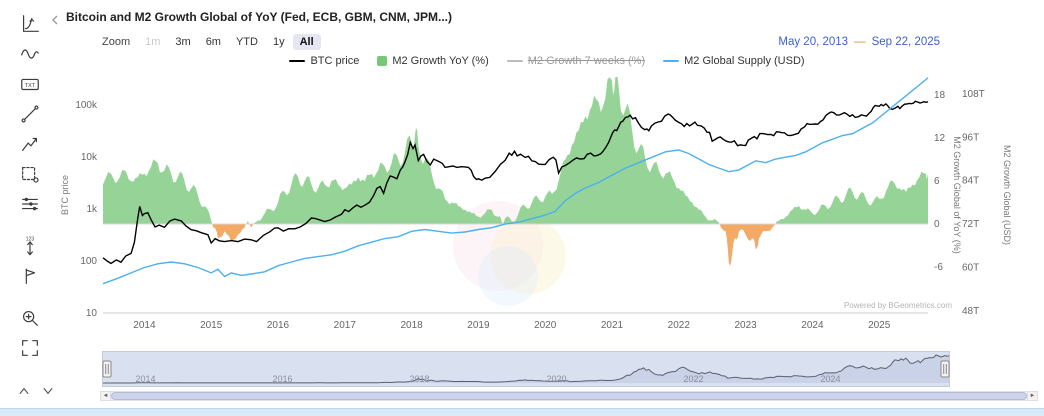 Image resolution: width=1044 pixels, height=416 pixels. Describe the element at coordinates (940, 95) in the screenshot. I see `pct-axis-label: 18` at that location.